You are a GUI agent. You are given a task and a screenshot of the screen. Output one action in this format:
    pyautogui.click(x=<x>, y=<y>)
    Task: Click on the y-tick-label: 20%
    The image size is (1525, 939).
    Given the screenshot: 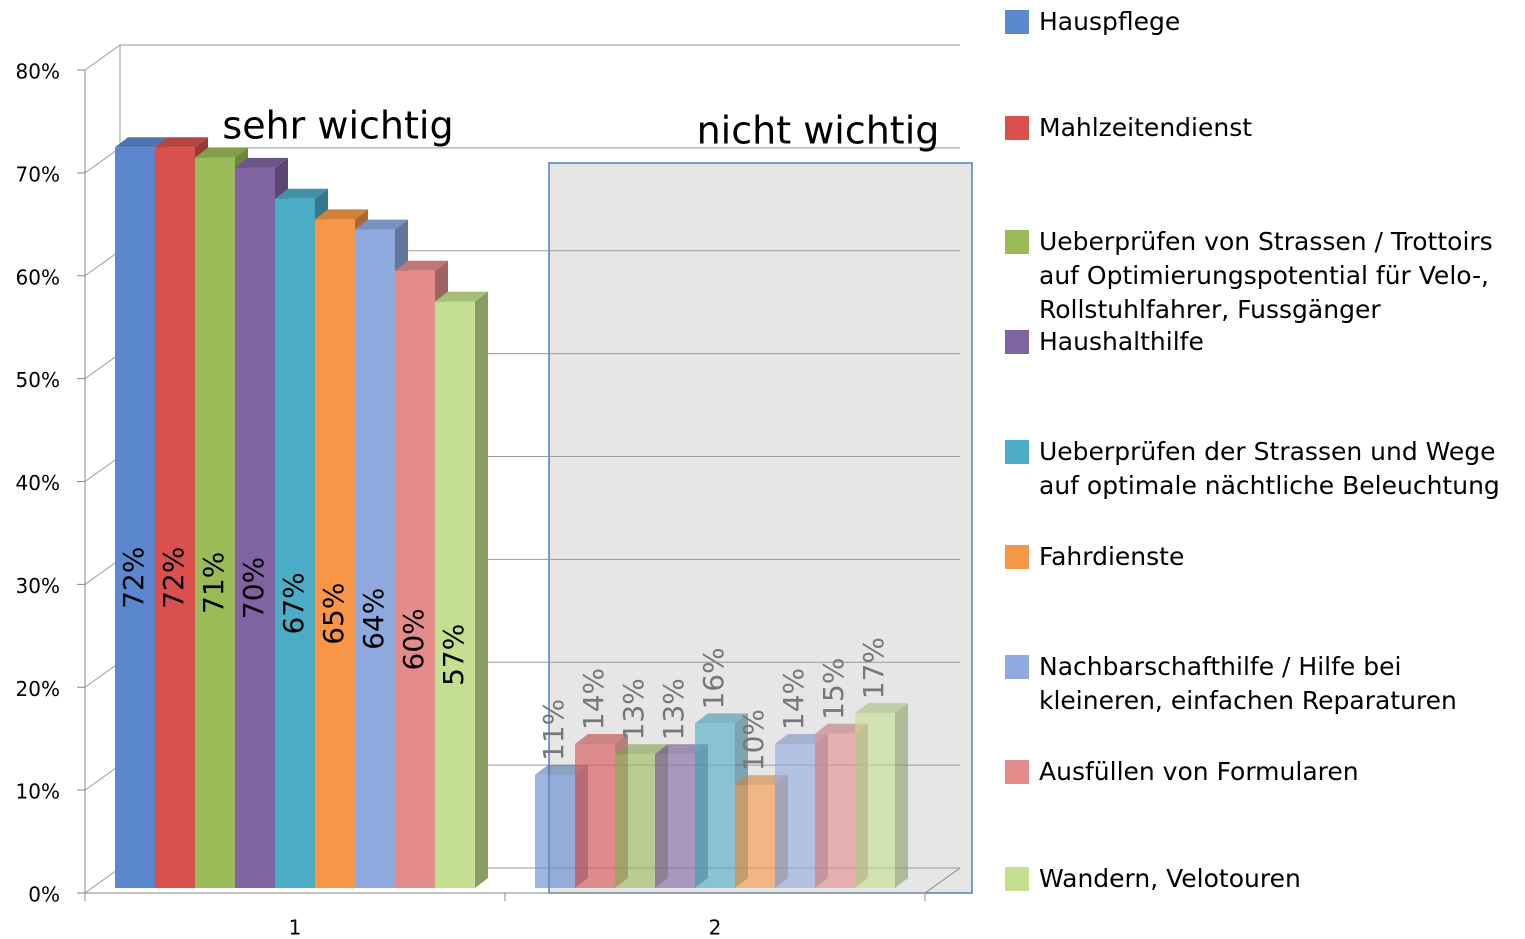 What is the action you would take?
    pyautogui.click(x=38, y=689)
    